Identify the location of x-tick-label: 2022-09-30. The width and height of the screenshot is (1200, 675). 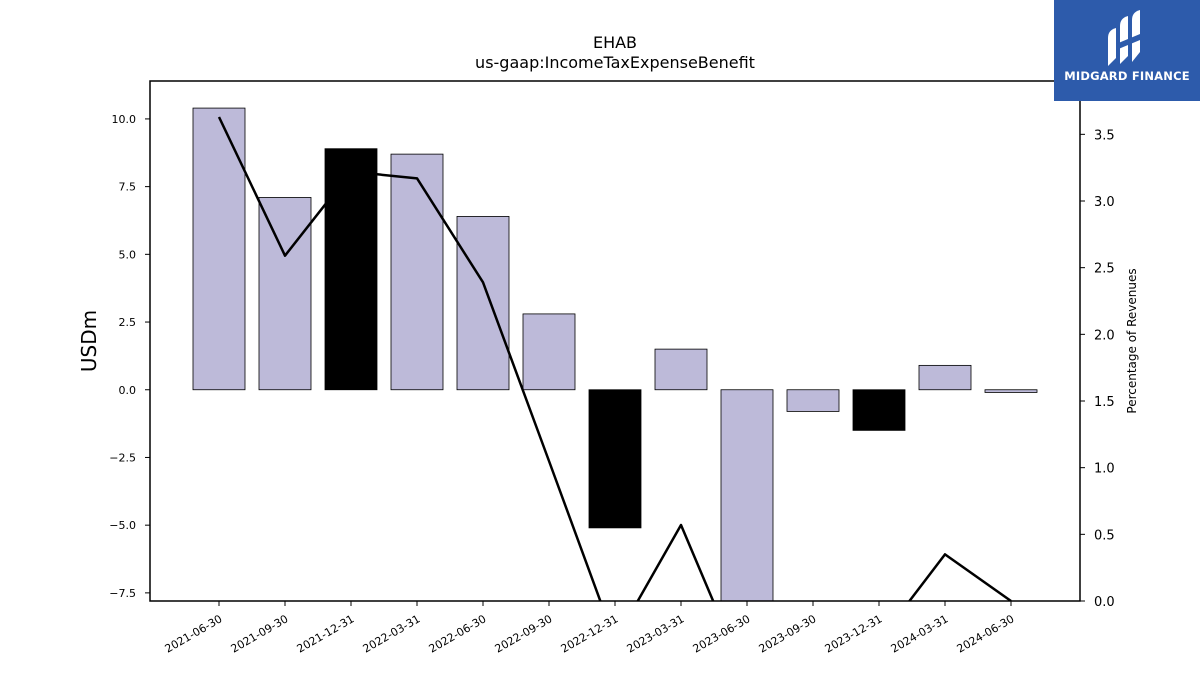
(524, 633).